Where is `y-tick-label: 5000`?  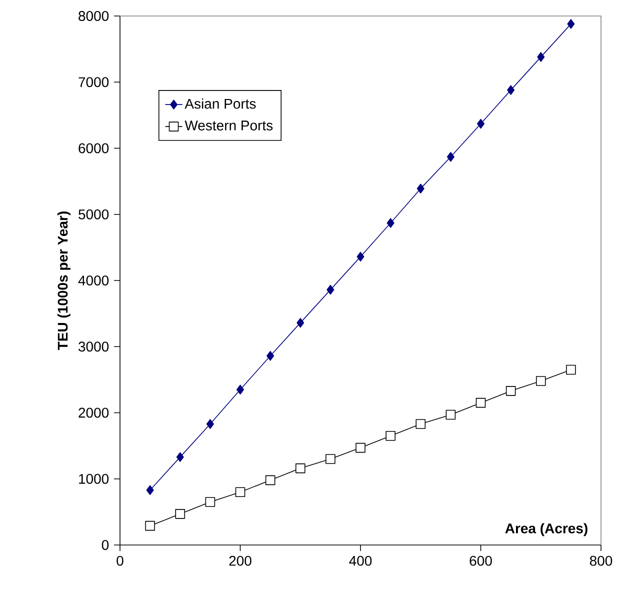 y-tick-label: 5000 is located at coordinates (93, 214).